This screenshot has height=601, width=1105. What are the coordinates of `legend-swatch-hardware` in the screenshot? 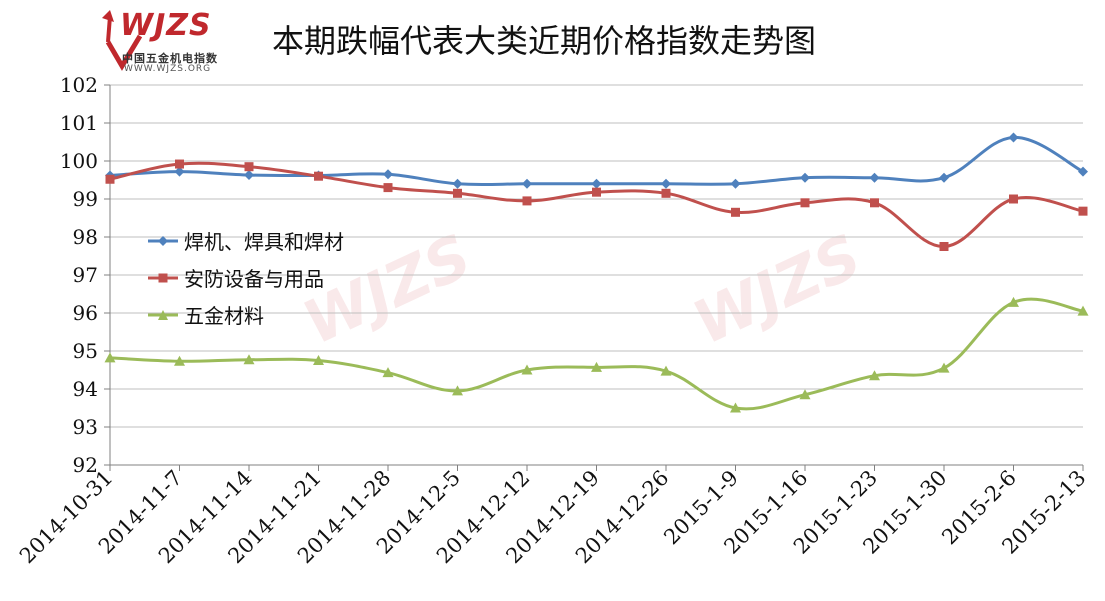 It's located at (163, 314).